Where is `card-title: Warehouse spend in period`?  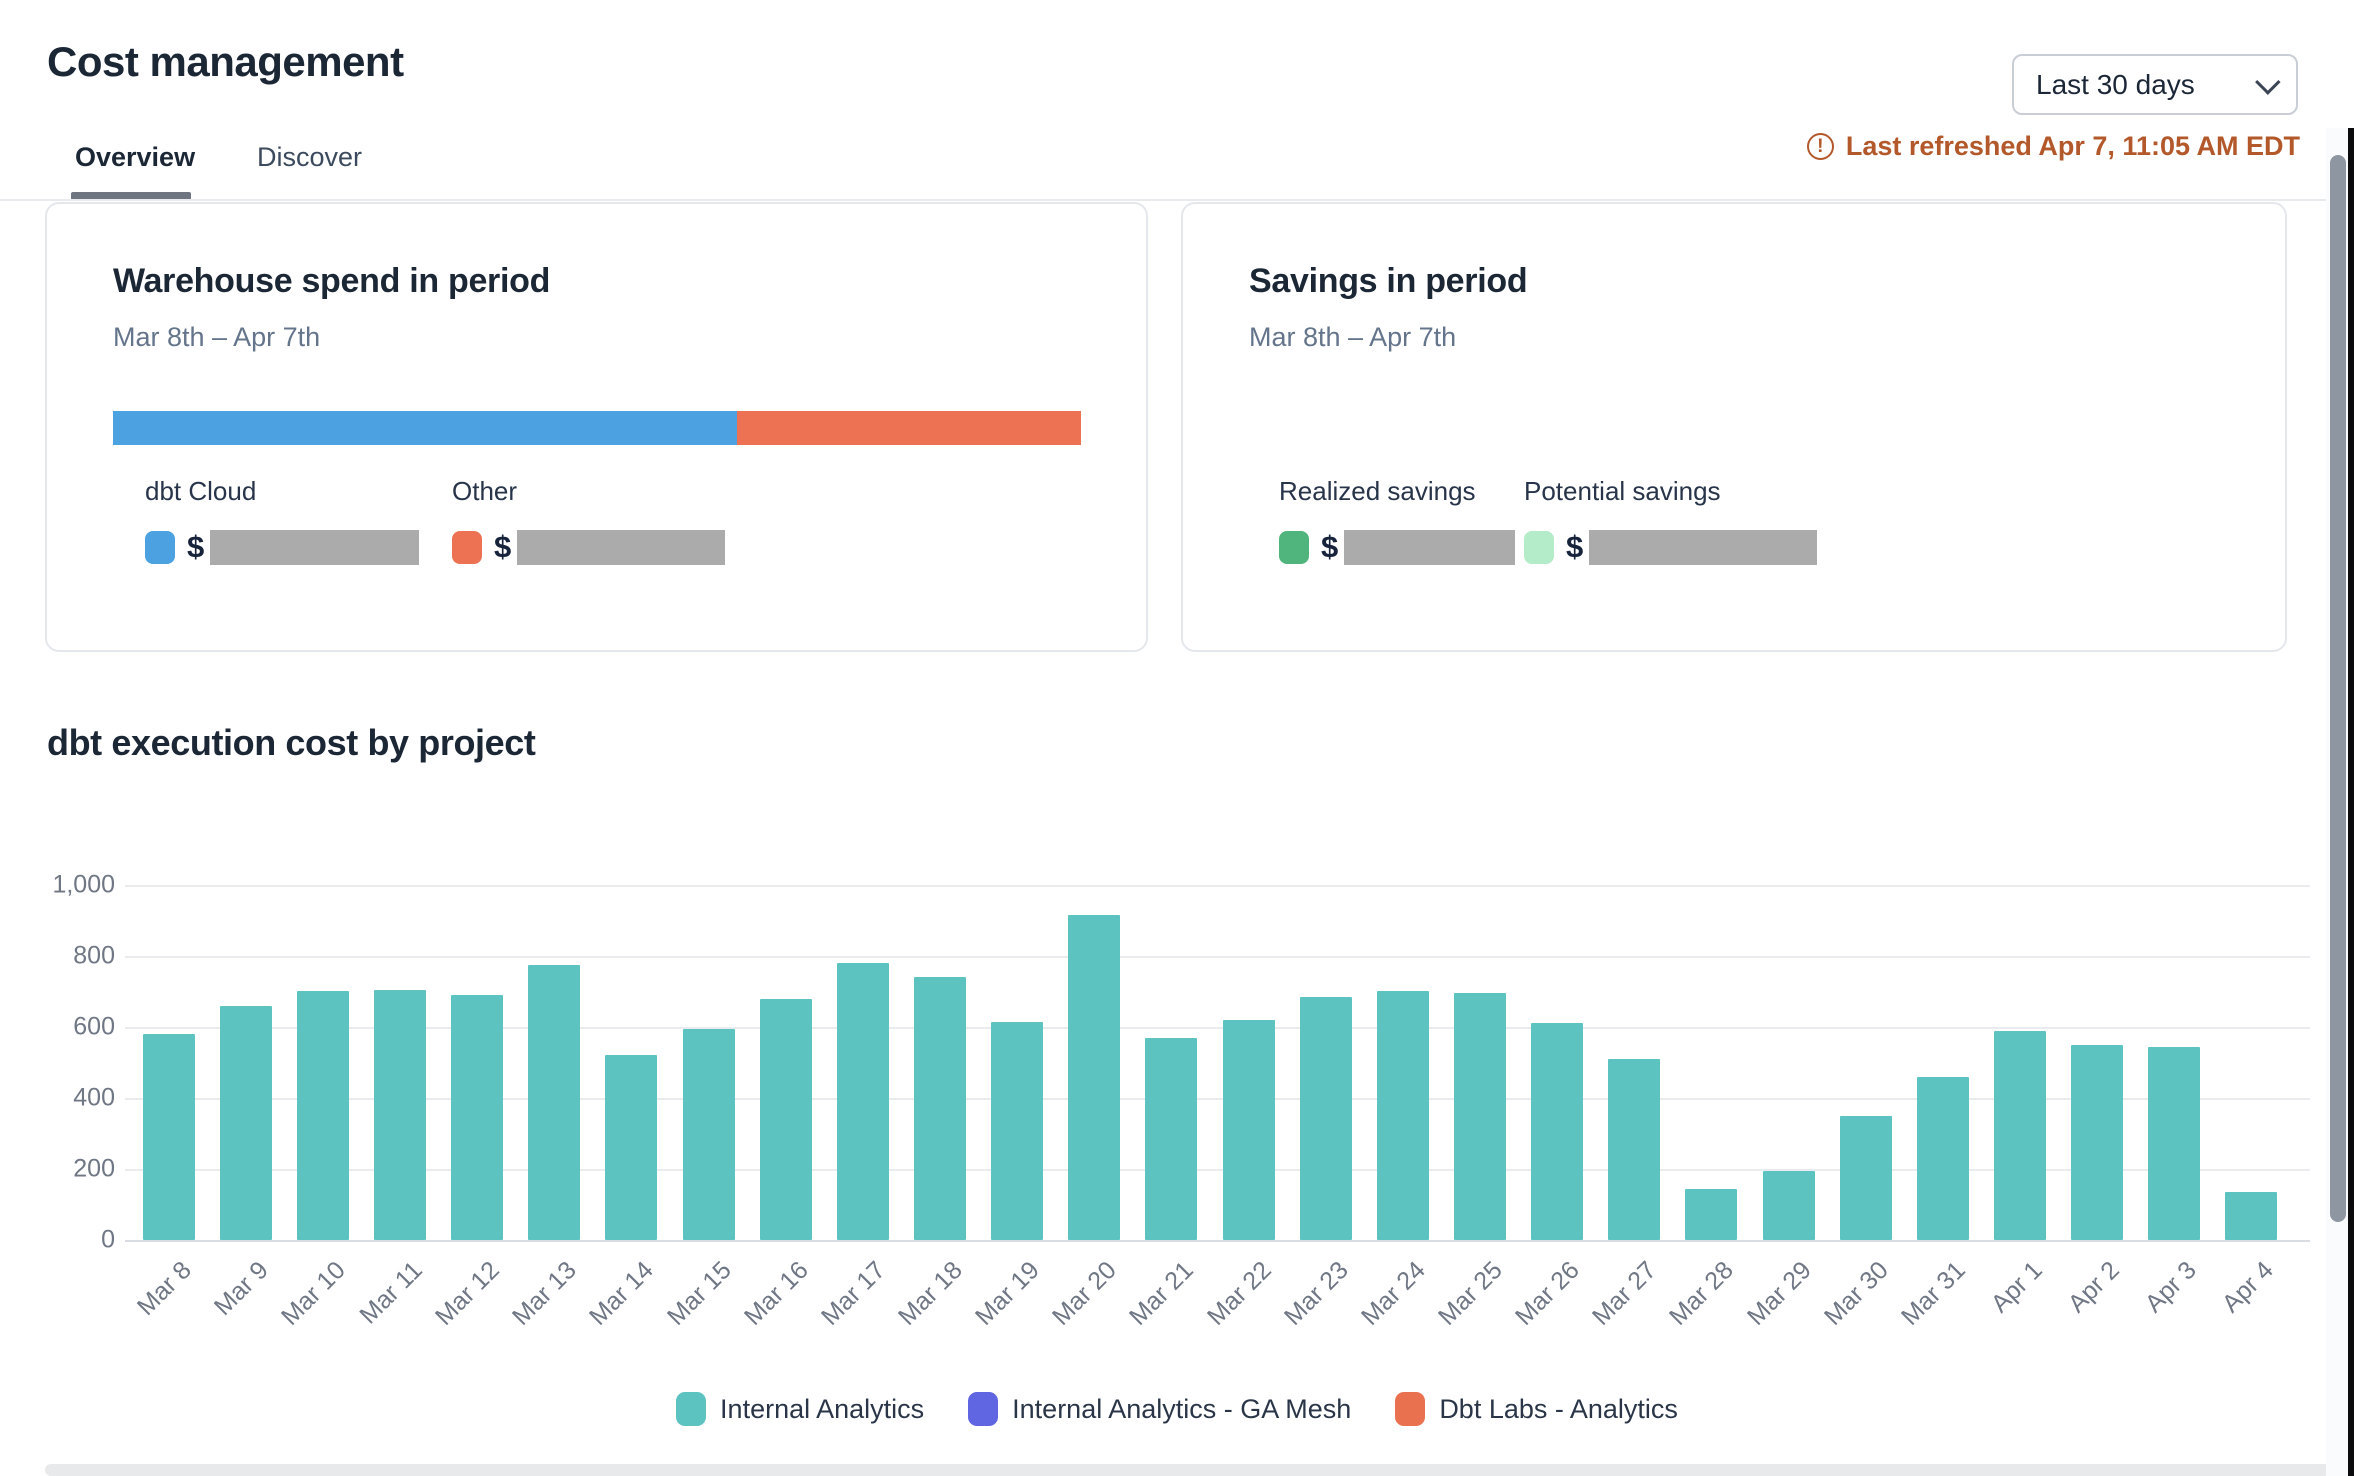 card-title: Warehouse spend in period is located at coordinates (332, 281).